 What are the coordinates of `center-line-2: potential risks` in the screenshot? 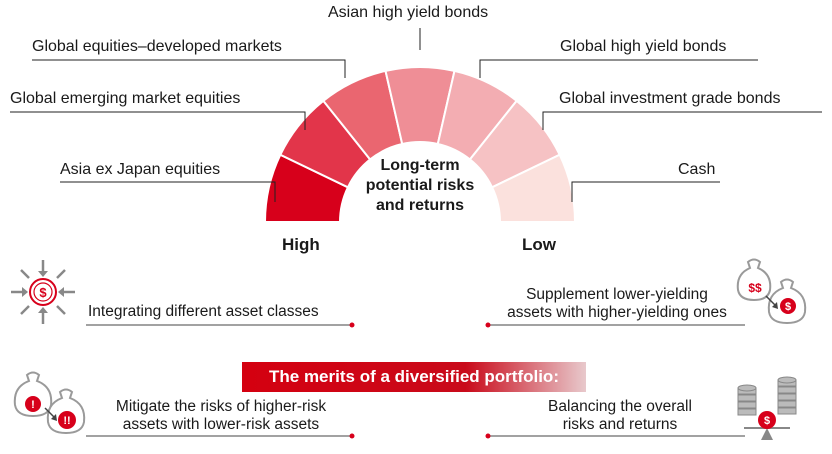 It's located at (420, 185).